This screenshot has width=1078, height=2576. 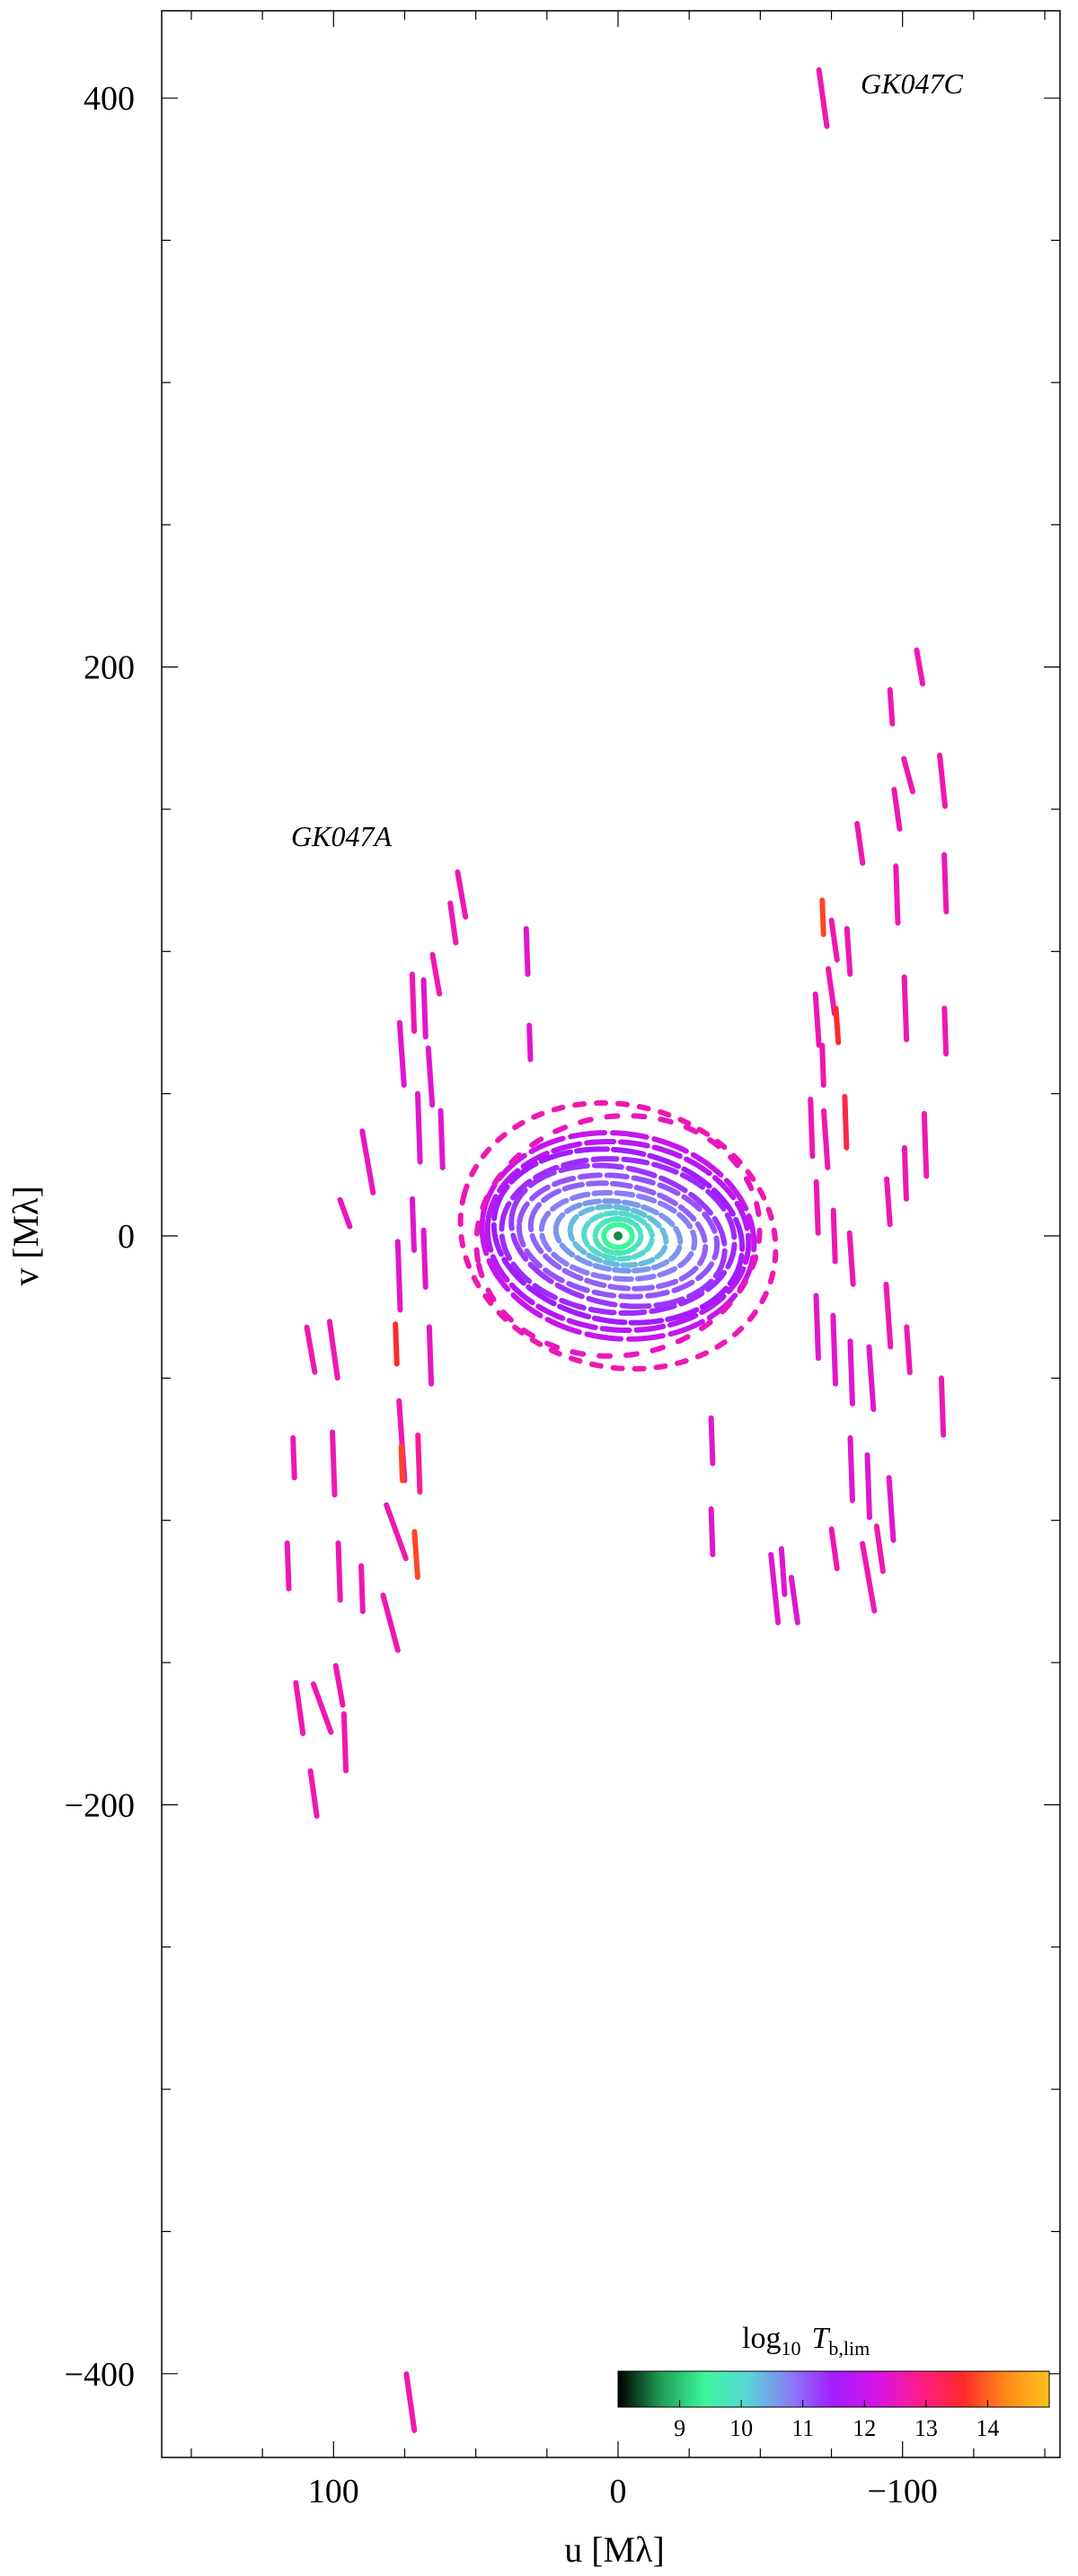 What do you see at coordinates (25, 1236) in the screenshot?
I see `y-axis-label: v [Mλ]` at bounding box center [25, 1236].